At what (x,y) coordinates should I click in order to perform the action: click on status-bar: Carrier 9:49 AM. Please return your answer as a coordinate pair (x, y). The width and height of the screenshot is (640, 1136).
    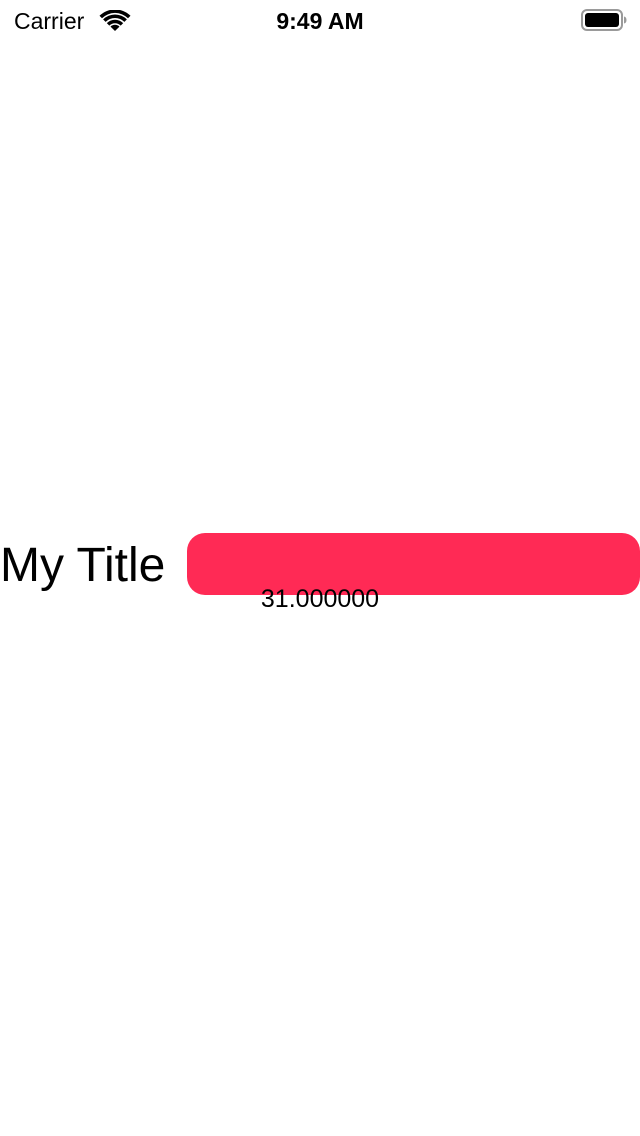
    Looking at the image, I should click on (320, 20).